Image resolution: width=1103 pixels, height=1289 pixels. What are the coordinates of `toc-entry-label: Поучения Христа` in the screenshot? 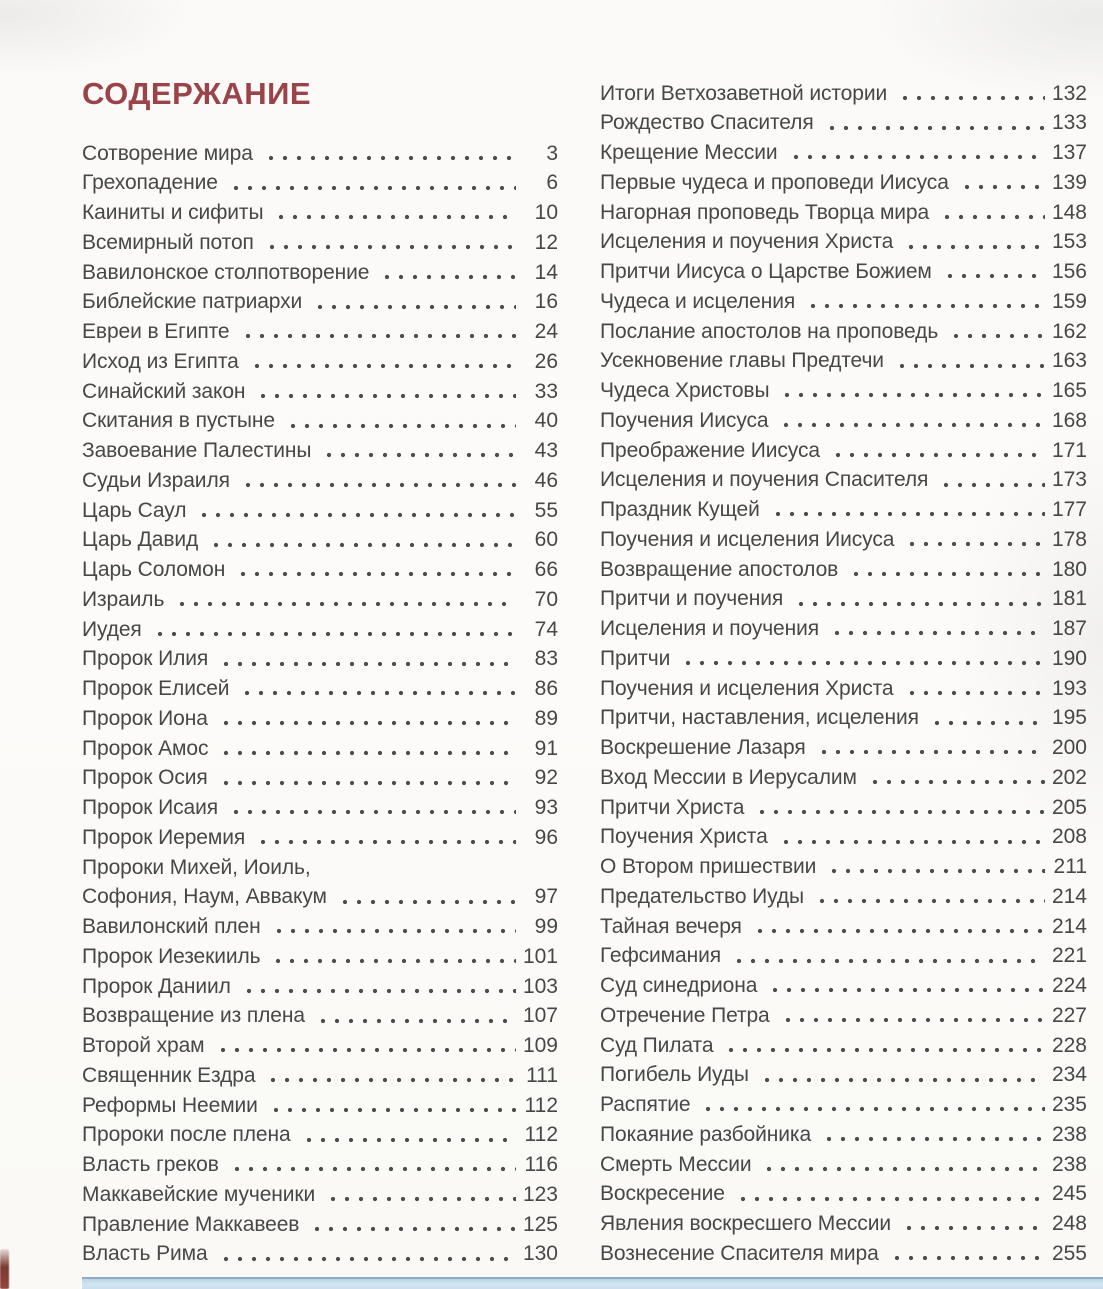 It's located at (684, 837).